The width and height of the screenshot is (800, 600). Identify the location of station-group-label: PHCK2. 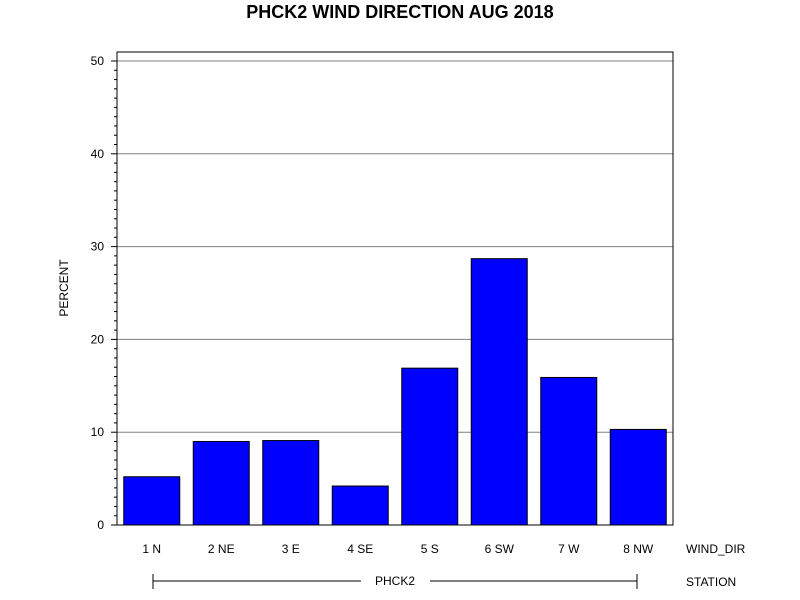
(395, 581).